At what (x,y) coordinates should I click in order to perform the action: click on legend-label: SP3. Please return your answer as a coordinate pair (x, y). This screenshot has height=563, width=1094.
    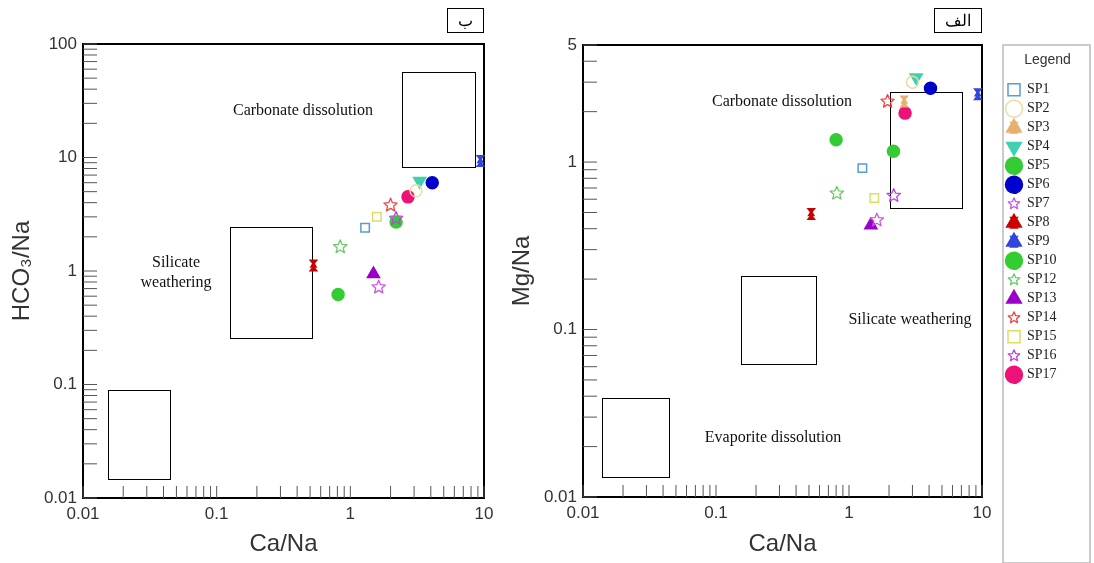
    Looking at the image, I should click on (1038, 127).